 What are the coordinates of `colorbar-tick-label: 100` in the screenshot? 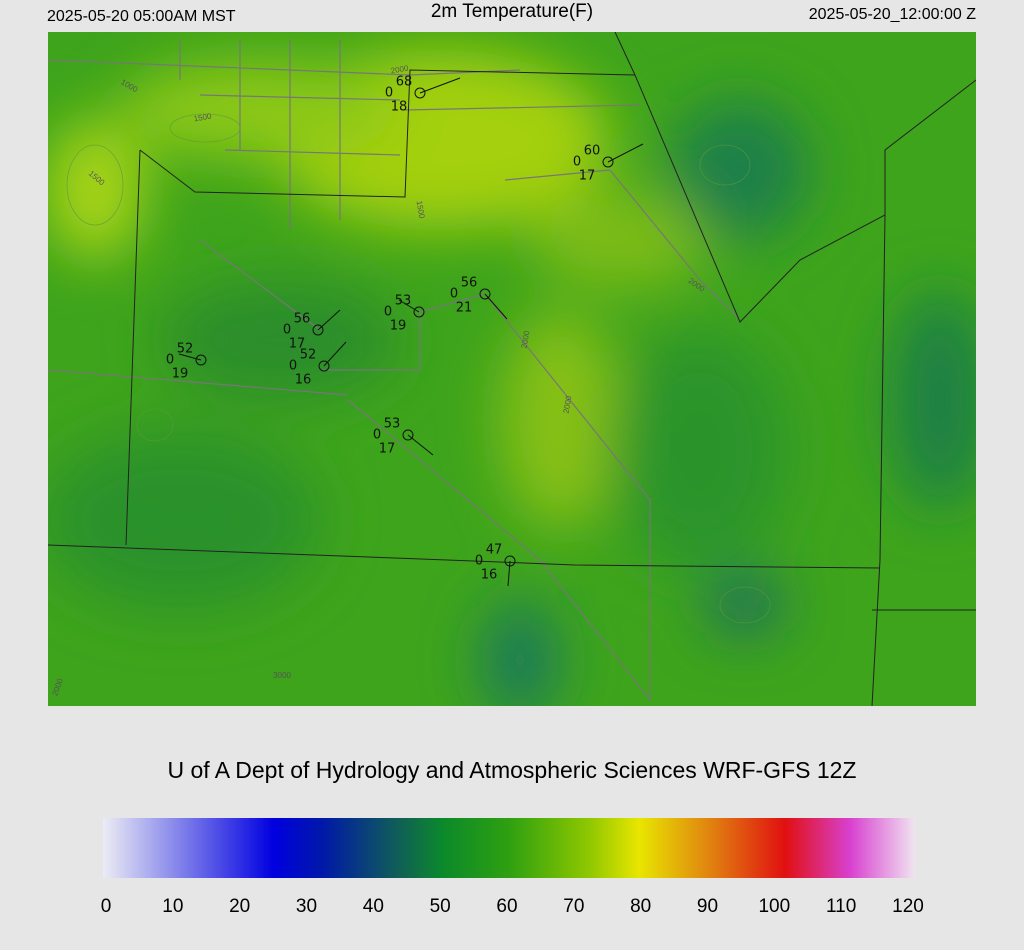 It's located at (774, 906).